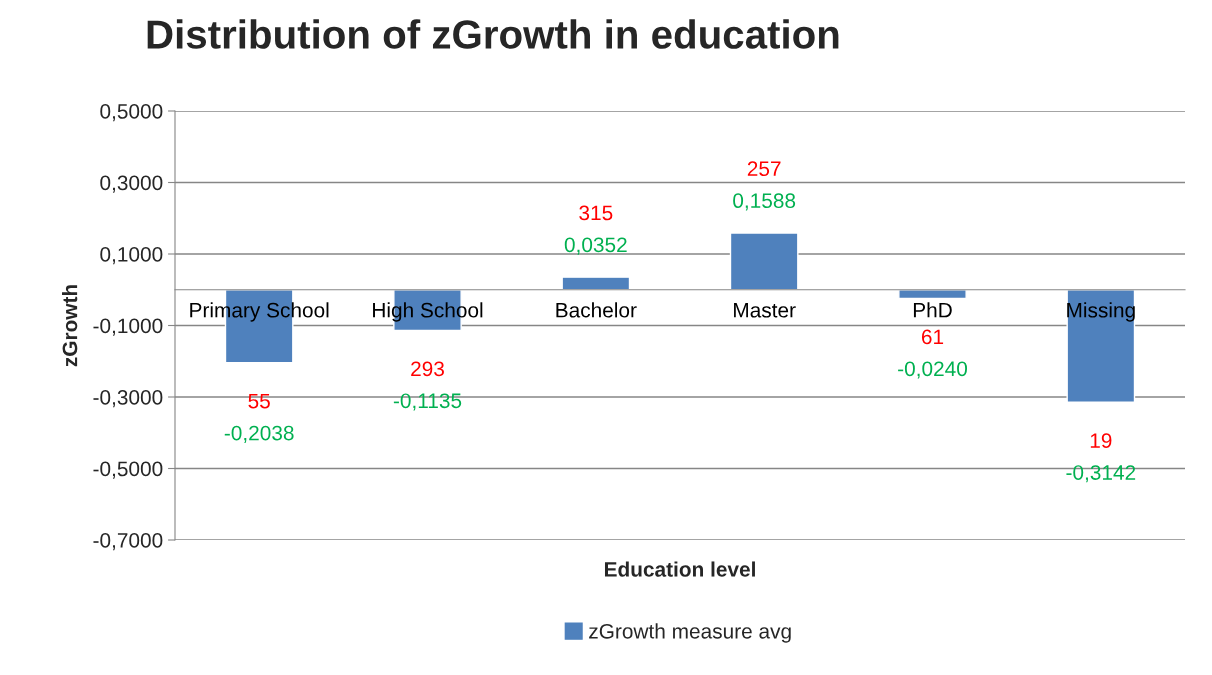 The image size is (1212, 675). I want to click on y-tick-label: -0,1000, so click(128, 327).